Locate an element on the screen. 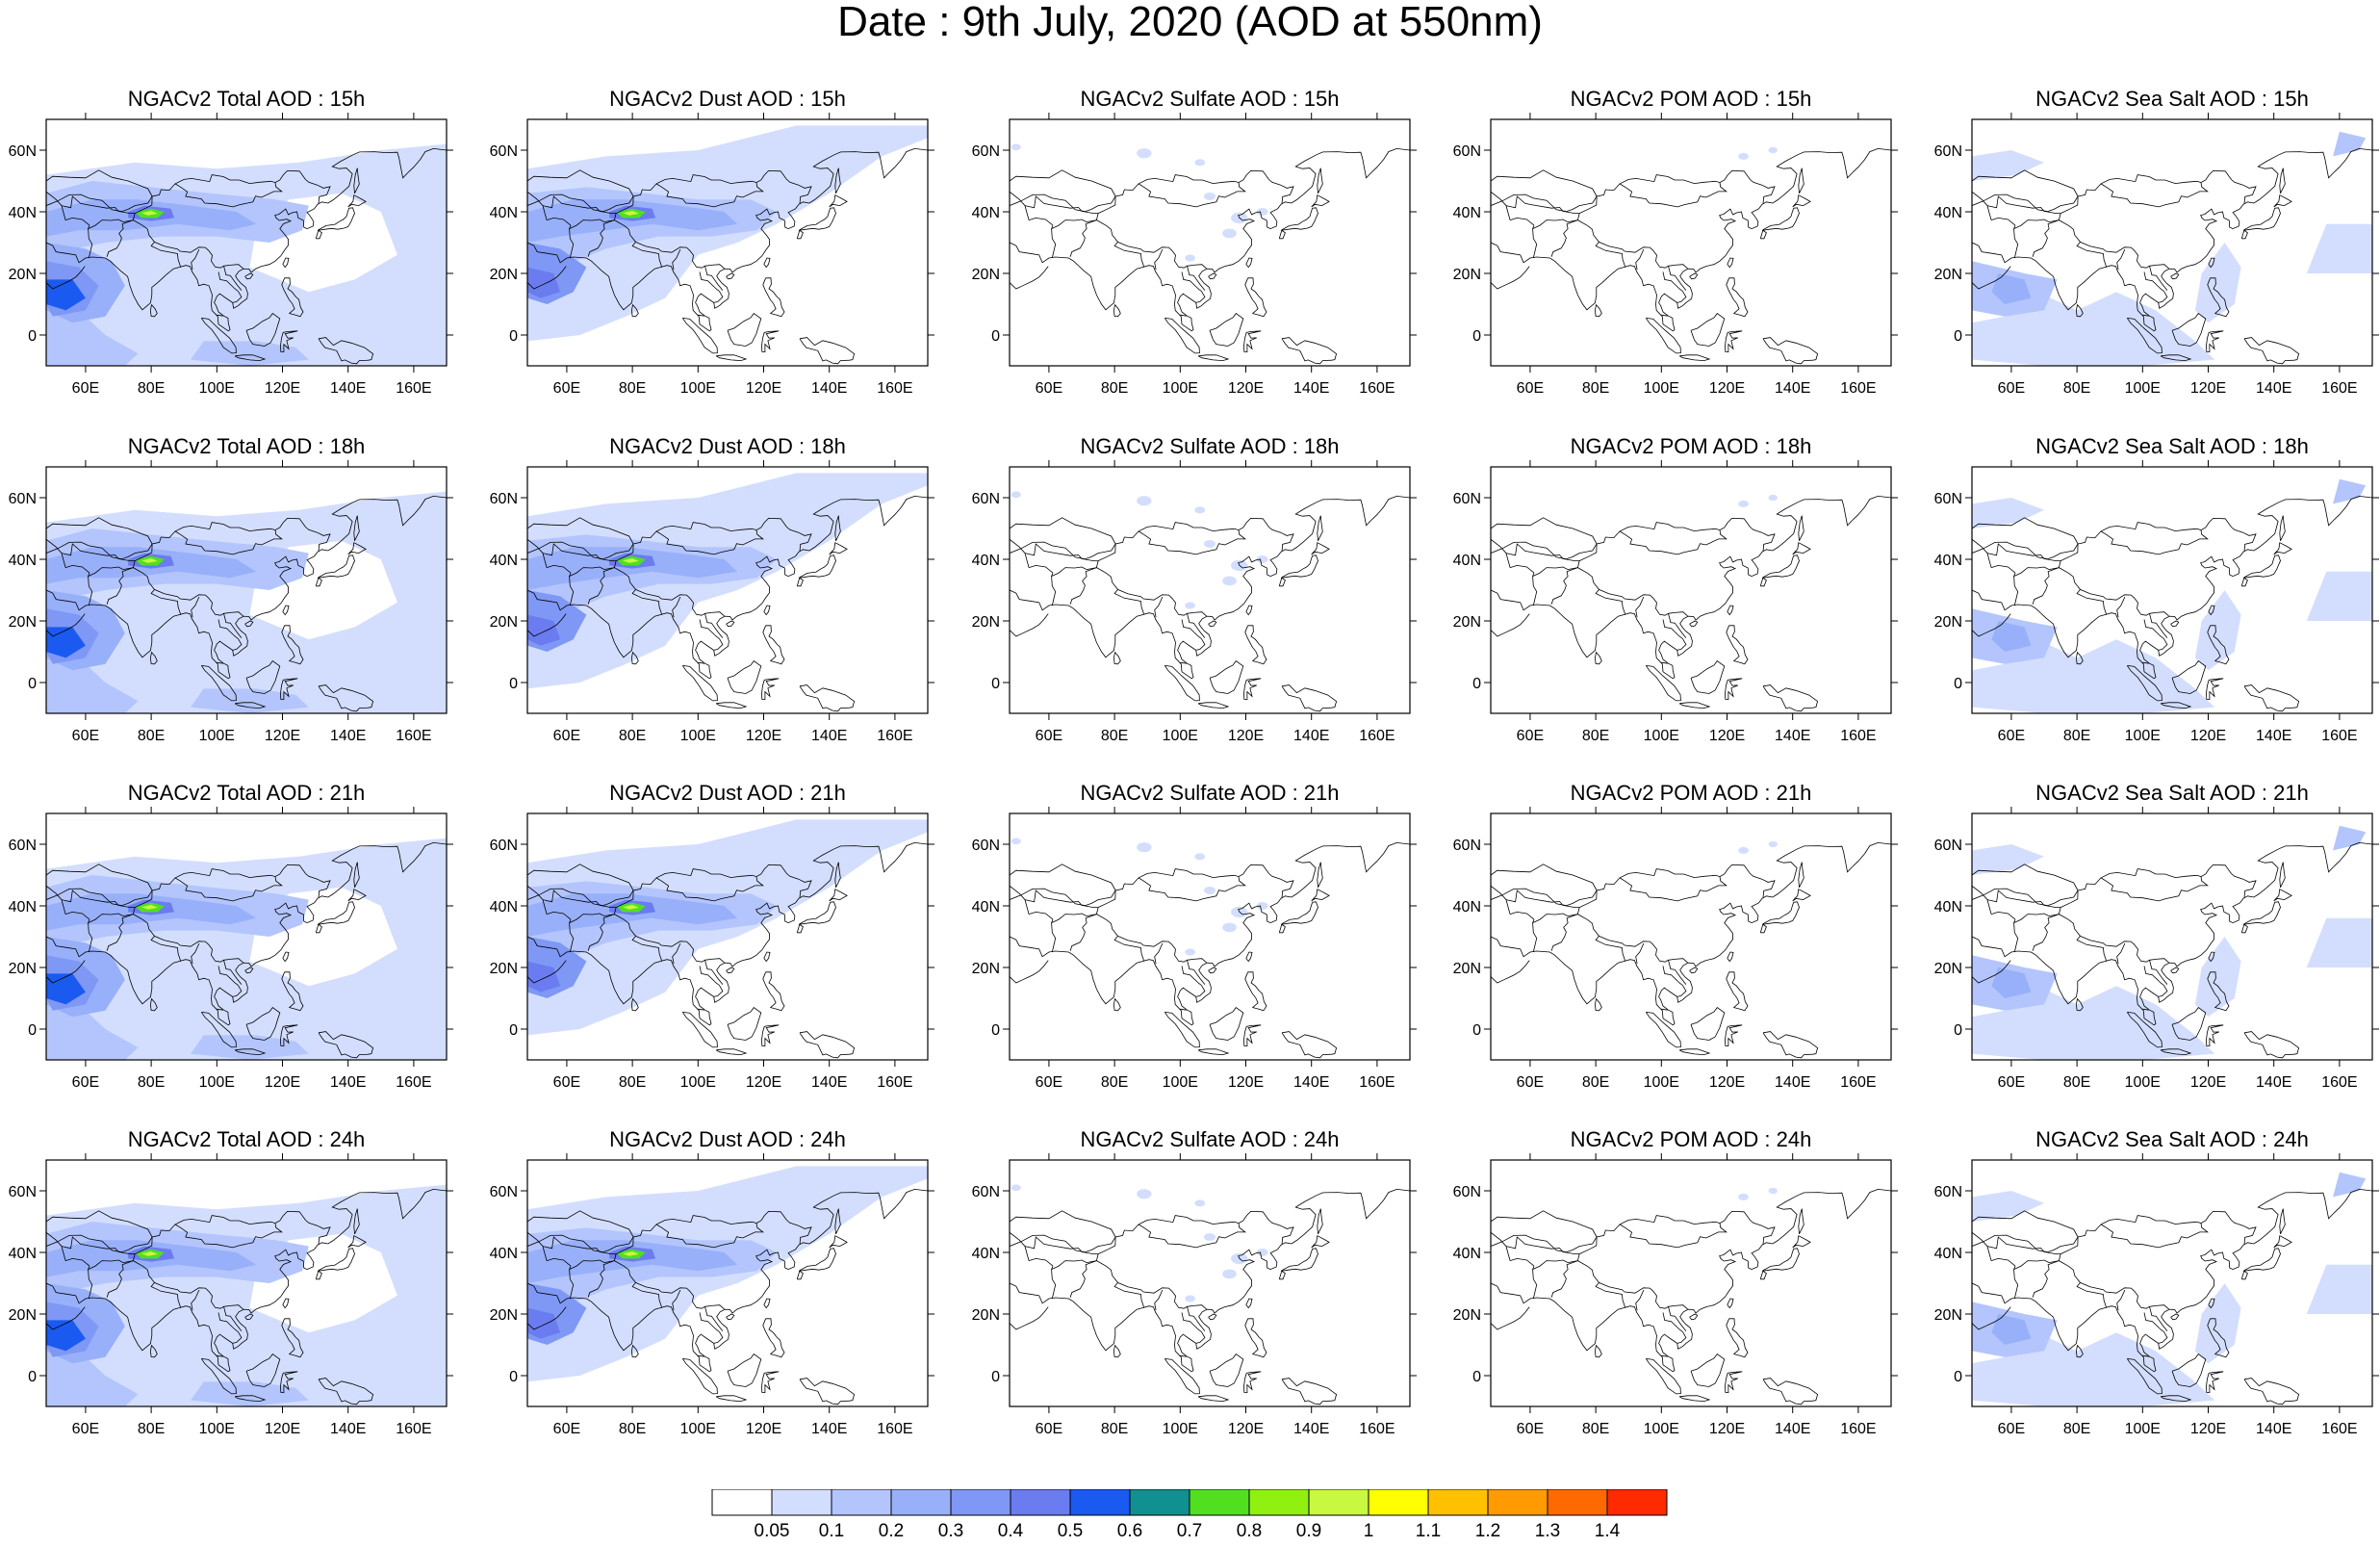  colorbar-label: 0.3 is located at coordinates (951, 1531).